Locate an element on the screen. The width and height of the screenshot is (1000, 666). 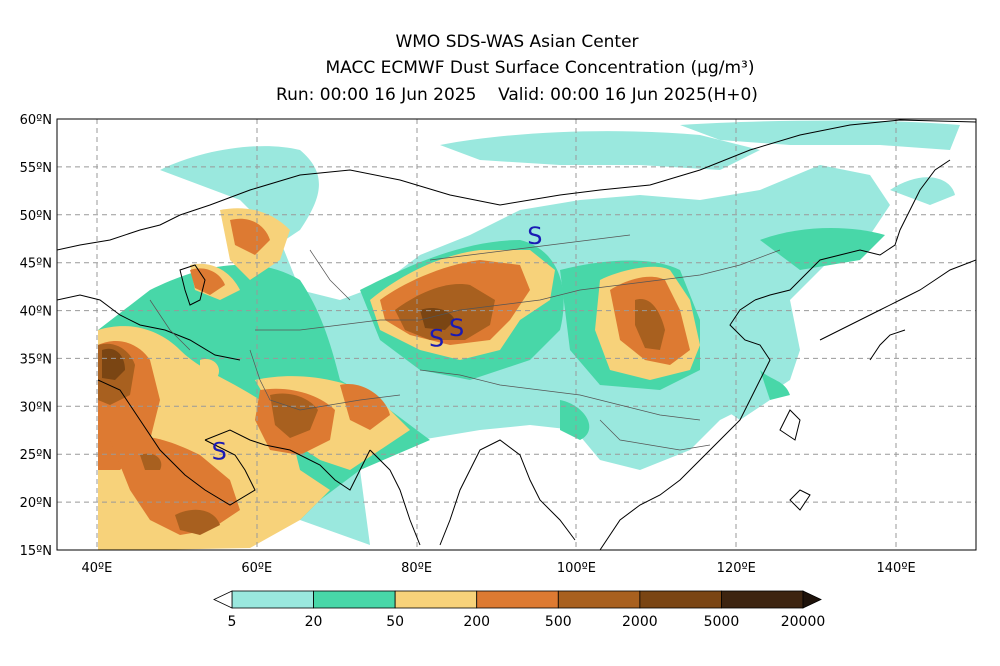
lat-label: 25ºN is located at coordinates (36, 455).